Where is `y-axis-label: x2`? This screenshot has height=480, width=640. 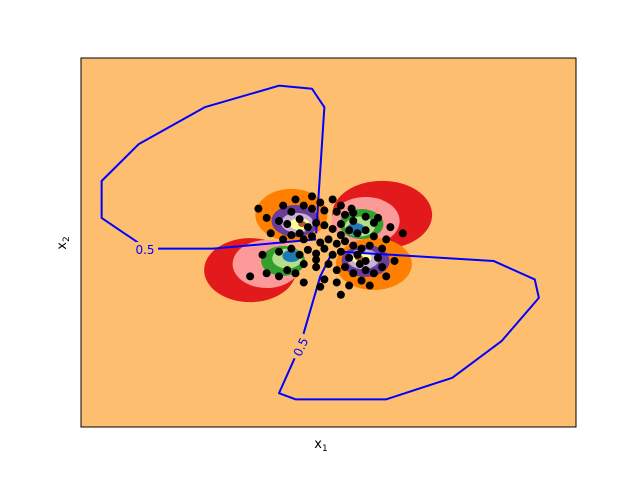
y-axis-label: x2 is located at coordinates (63, 242).